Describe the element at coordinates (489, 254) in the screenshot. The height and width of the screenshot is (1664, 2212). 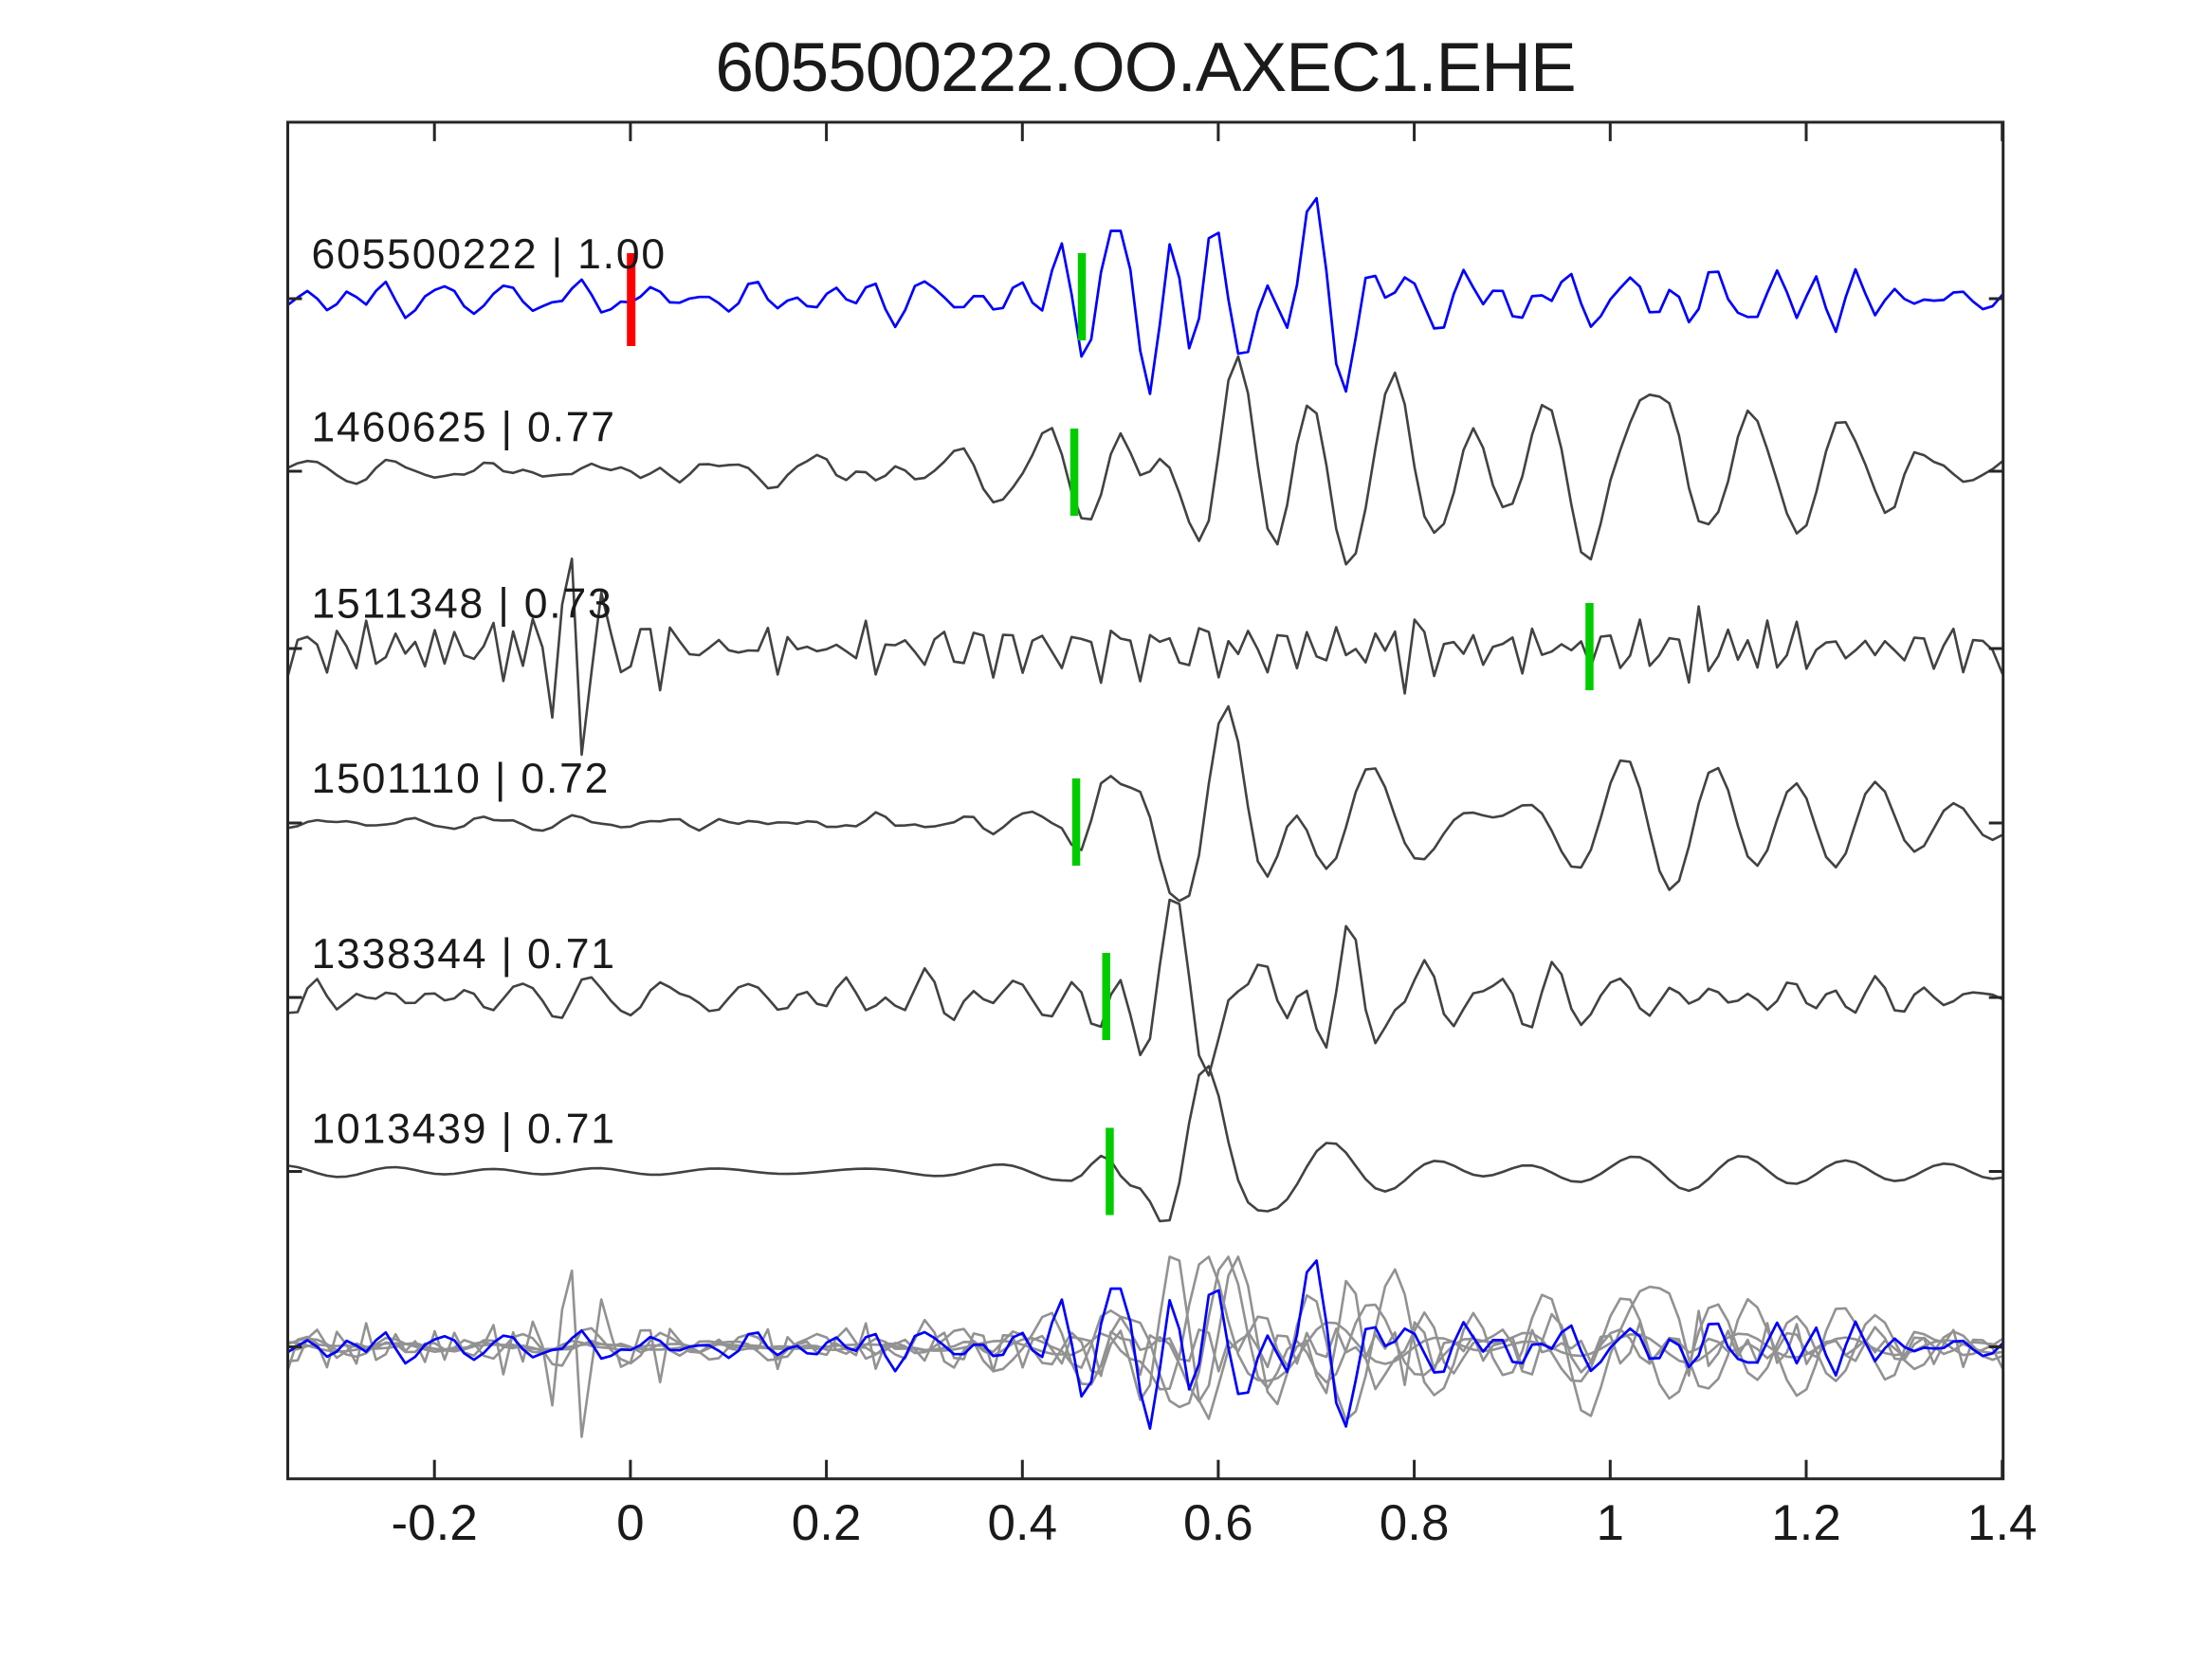
I see `svg-text: 605500222 | 1.00` at that location.